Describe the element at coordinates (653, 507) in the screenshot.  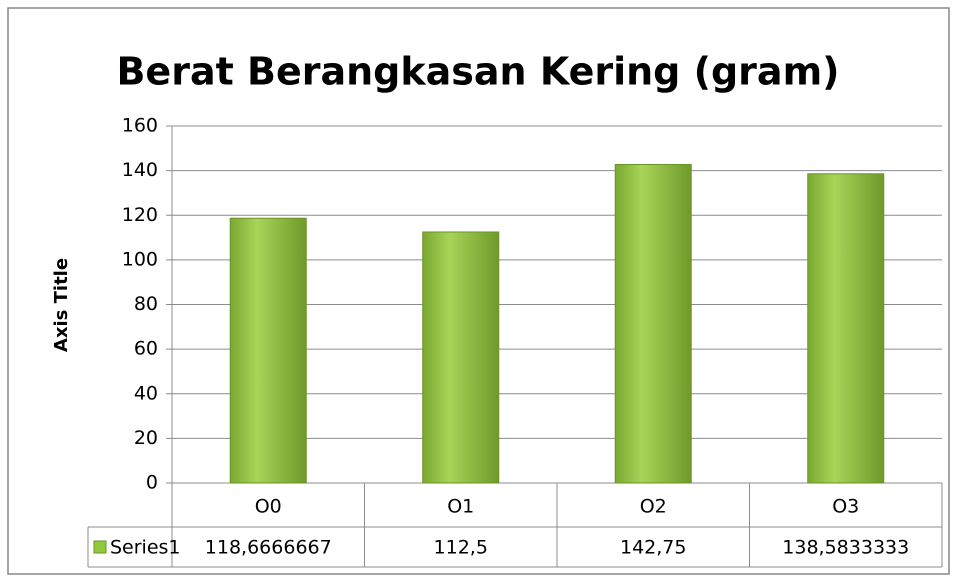
I see `x-tick-label: O2` at that location.